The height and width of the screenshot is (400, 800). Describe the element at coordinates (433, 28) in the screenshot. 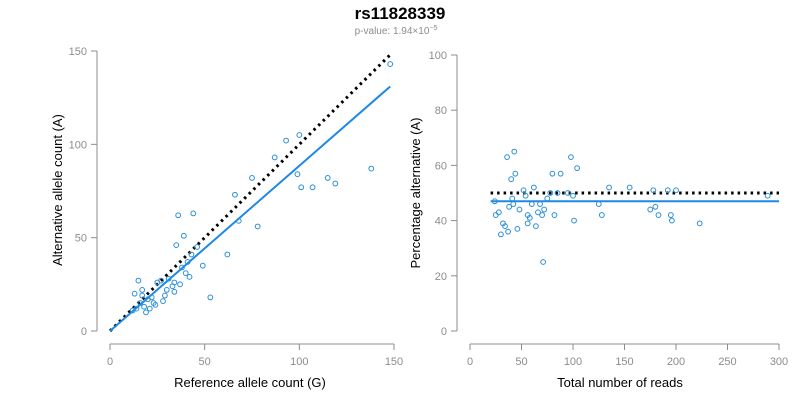

I see `subtitle-exponent: −5` at that location.